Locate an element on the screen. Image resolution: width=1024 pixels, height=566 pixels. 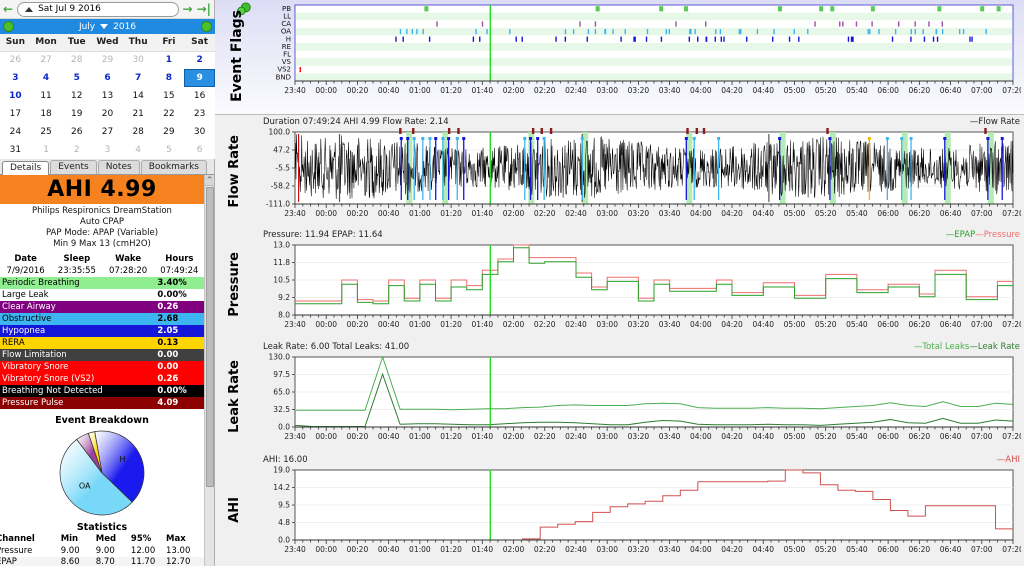
chevron-down-icon is located at coordinates (104, 26).